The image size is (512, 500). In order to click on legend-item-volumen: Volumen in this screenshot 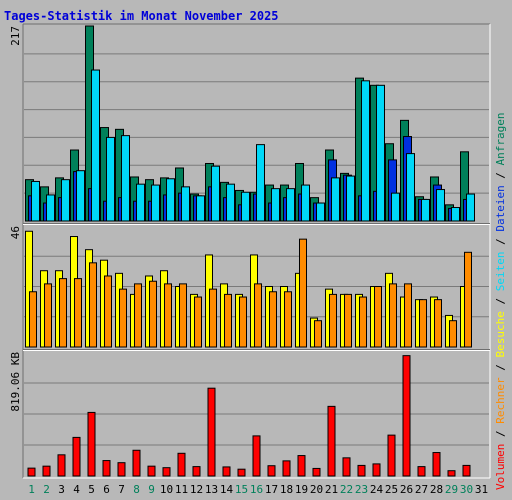, I will do `click(500, 467)`.